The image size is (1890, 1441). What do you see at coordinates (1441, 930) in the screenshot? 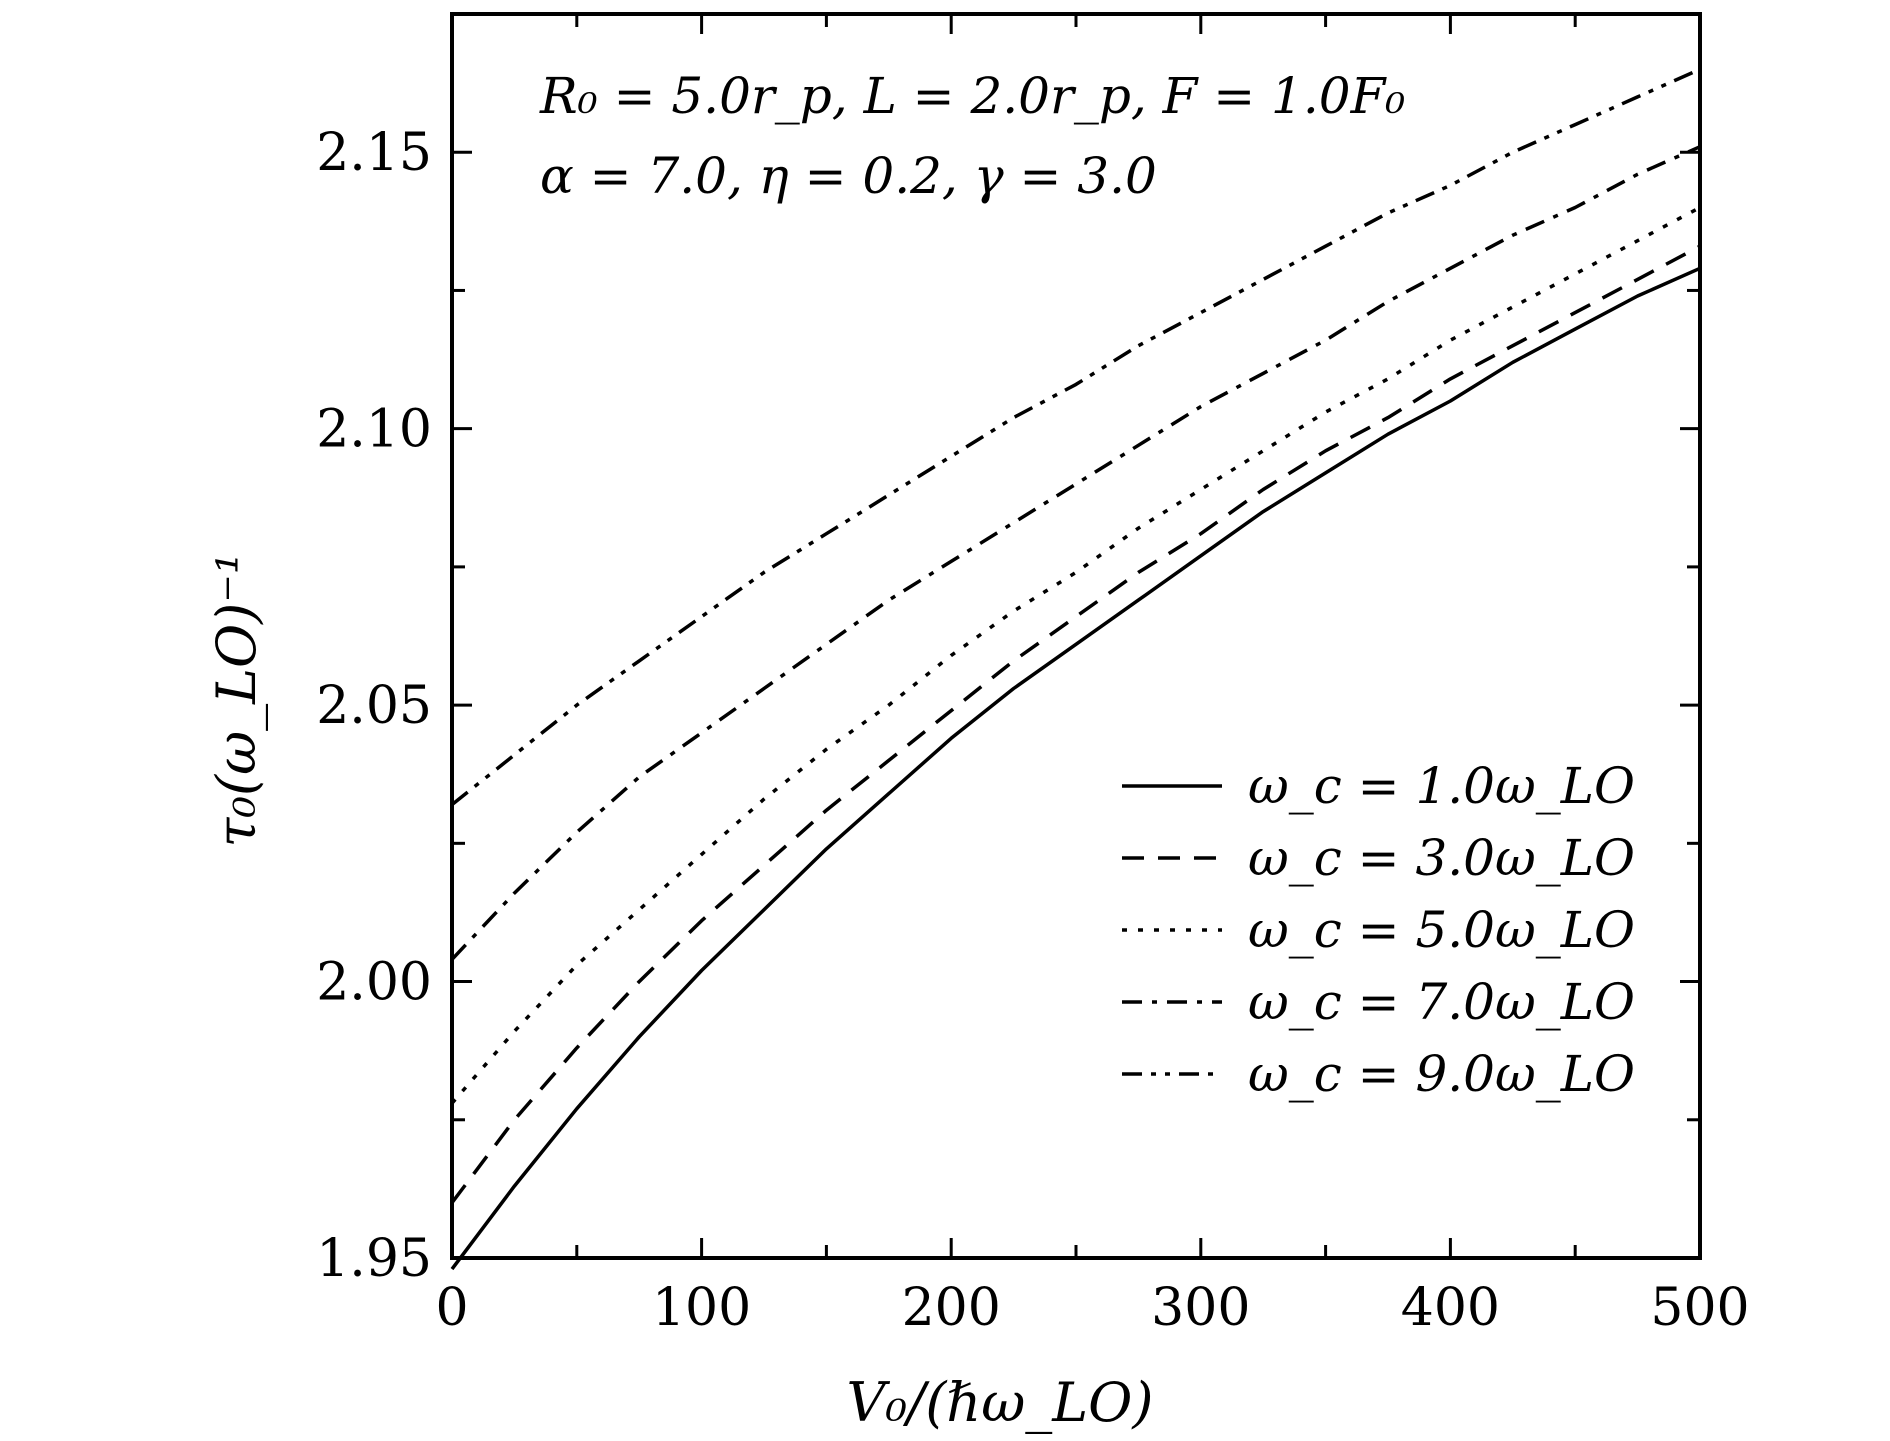
I see `legend-label-3: ω_c = 5.0ω_LO` at bounding box center [1441, 930].